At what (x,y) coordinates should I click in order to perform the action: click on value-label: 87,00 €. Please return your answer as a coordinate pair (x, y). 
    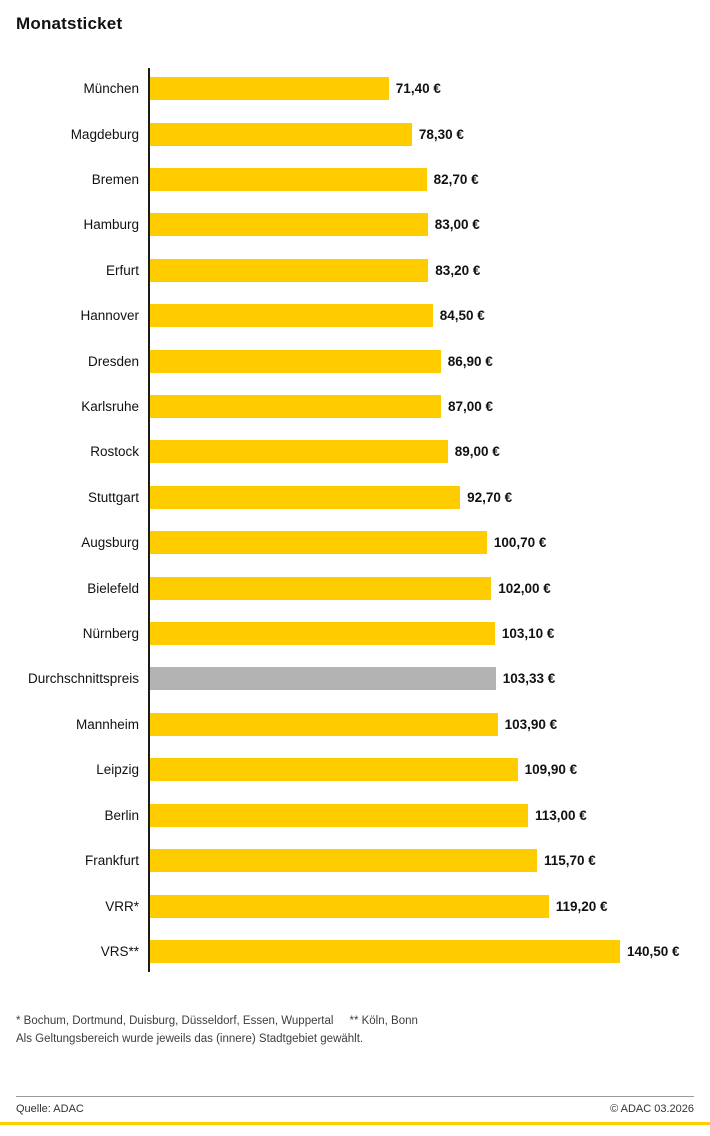
    Looking at the image, I should click on (471, 407).